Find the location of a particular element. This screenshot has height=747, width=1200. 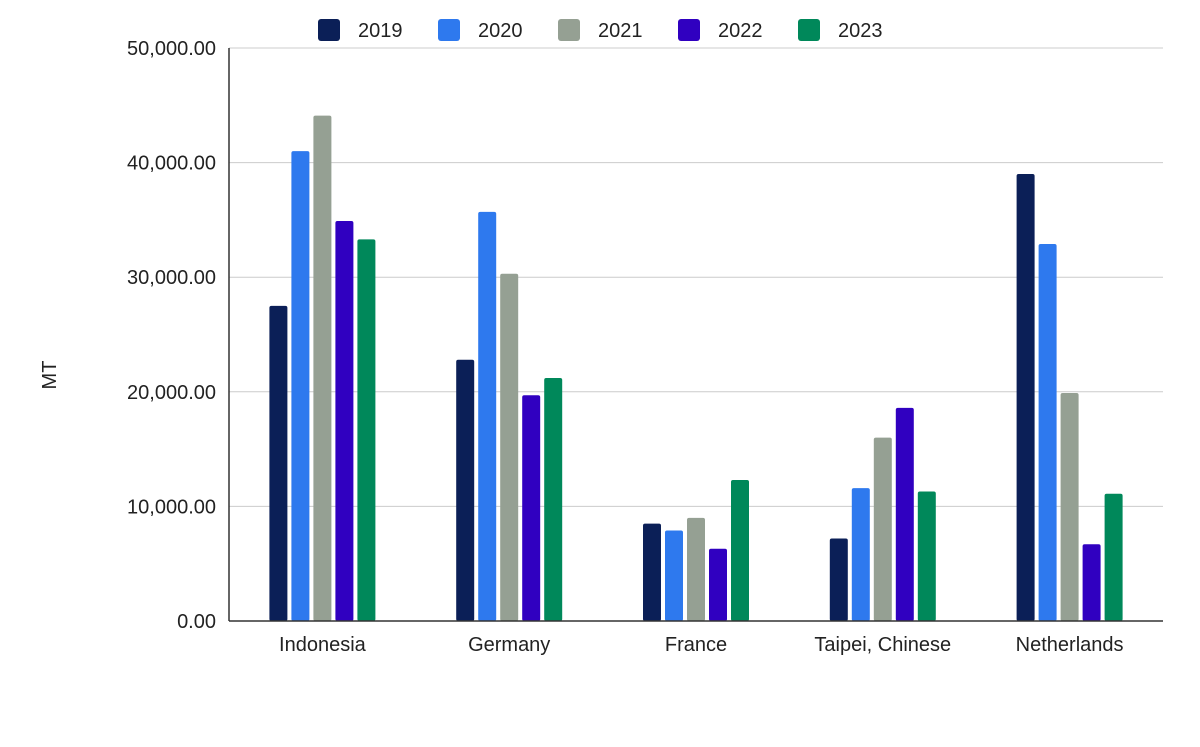

bar-2021-france is located at coordinates (696, 569).